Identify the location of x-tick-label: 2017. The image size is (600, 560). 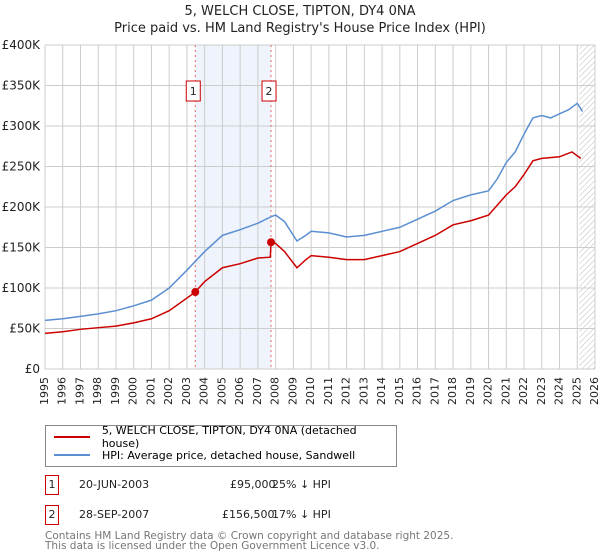
(434, 391).